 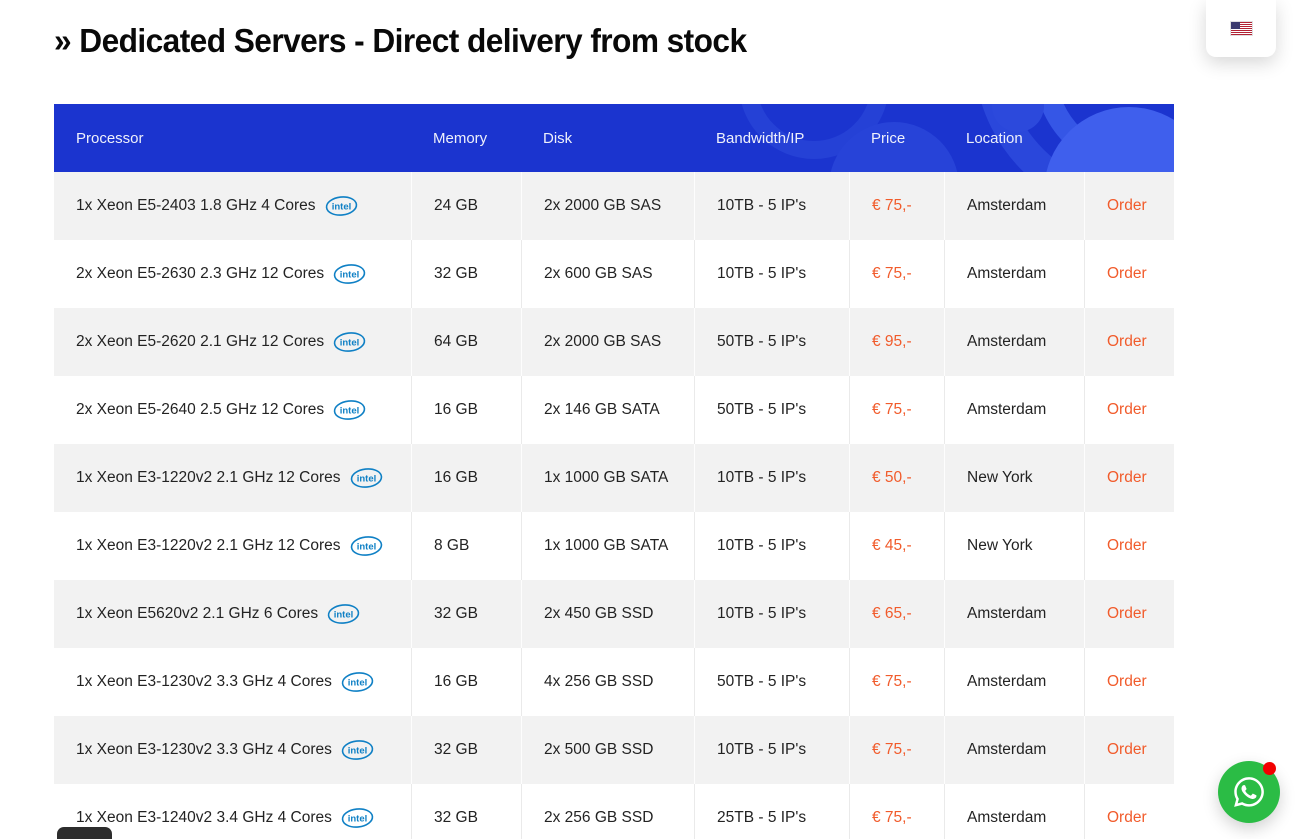 What do you see at coordinates (232, 811) in the screenshot?
I see `cell-processor: 1x Xeon E3-1240v2 3.4 GHz 4 Cores intel` at bounding box center [232, 811].